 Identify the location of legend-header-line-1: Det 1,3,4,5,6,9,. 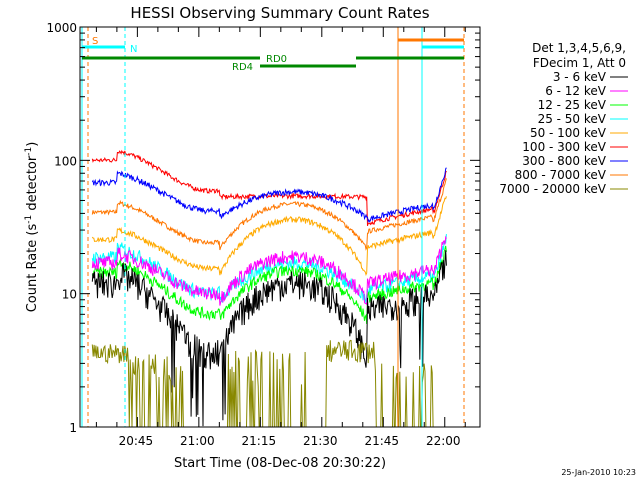
(579, 48).